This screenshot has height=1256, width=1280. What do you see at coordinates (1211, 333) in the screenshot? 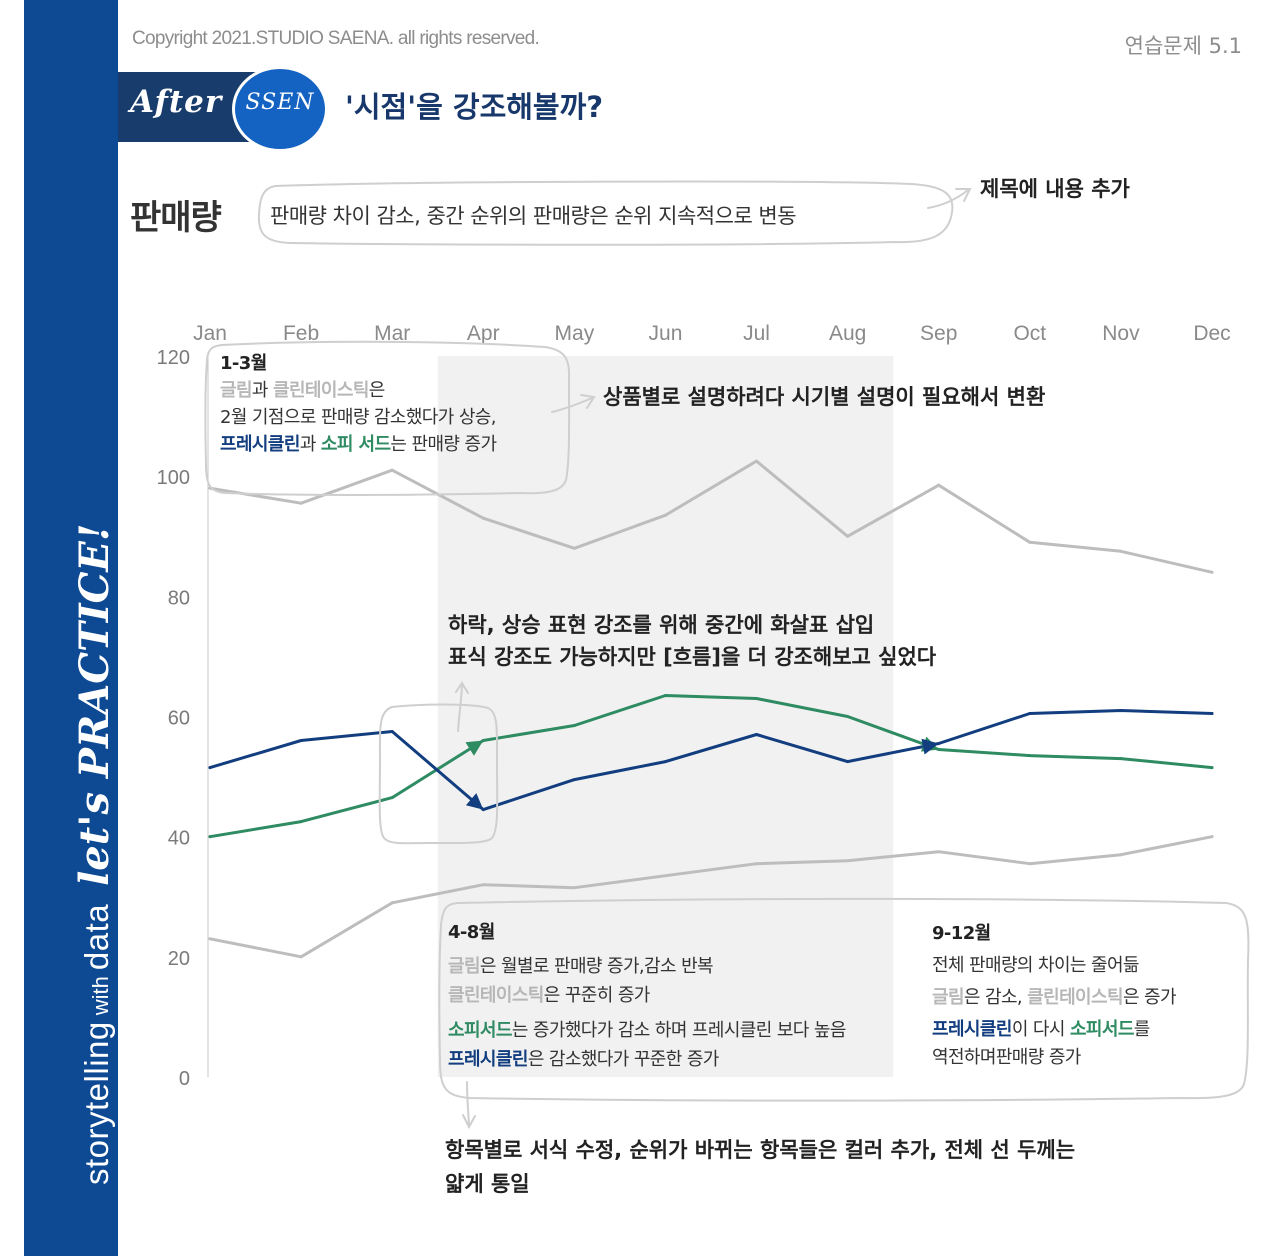
I see `x-tick-label: Dec` at bounding box center [1211, 333].